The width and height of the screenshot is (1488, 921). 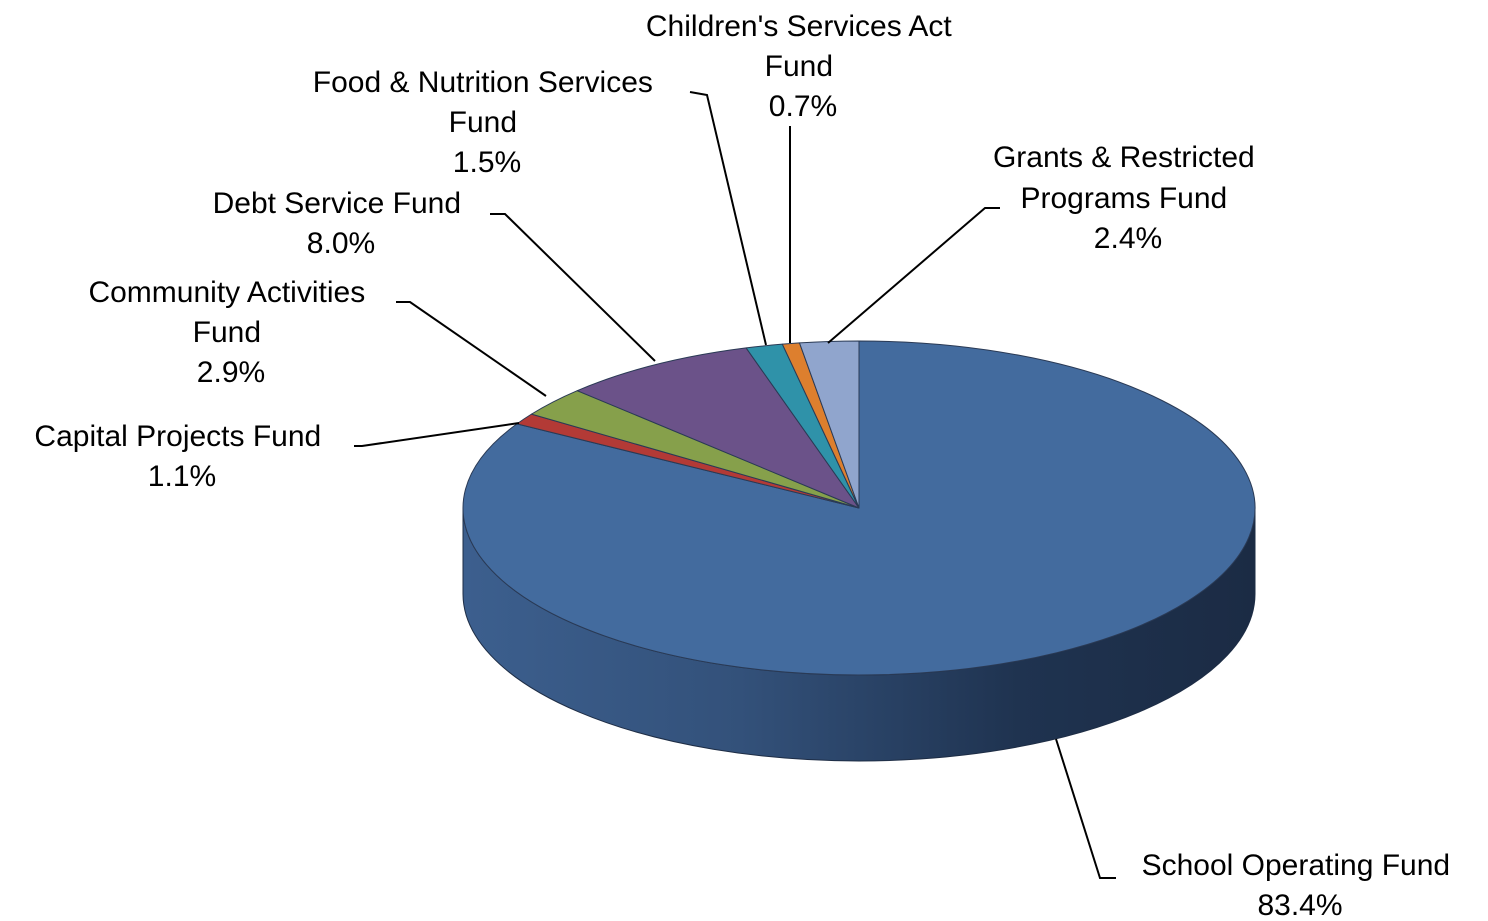 What do you see at coordinates (728, 218) in the screenshot?
I see `leader-line-food-nutrition` at bounding box center [728, 218].